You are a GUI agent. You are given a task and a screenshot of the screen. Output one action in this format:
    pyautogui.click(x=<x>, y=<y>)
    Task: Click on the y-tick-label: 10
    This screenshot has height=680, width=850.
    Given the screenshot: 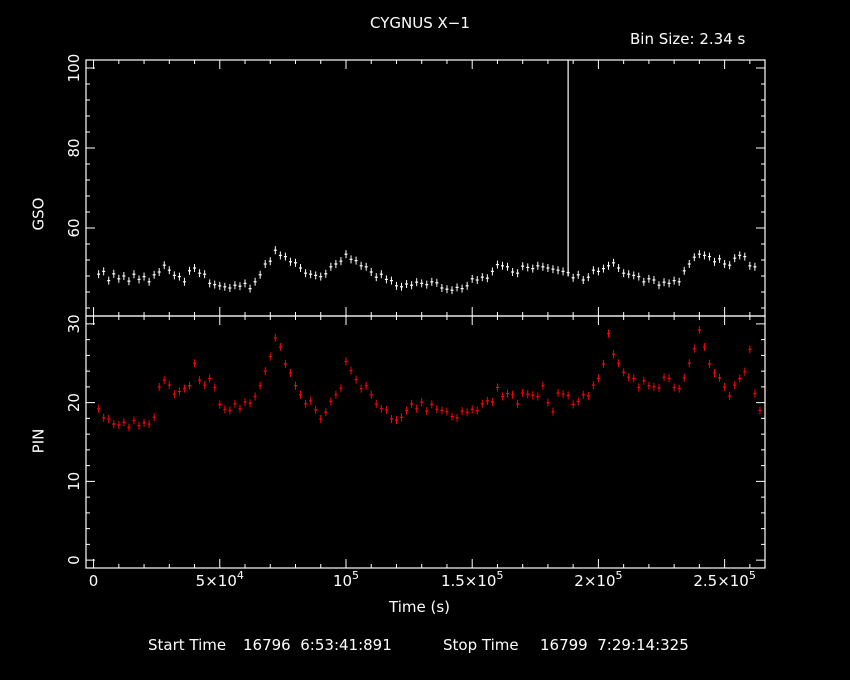 What is the action you would take?
    pyautogui.click(x=74, y=481)
    